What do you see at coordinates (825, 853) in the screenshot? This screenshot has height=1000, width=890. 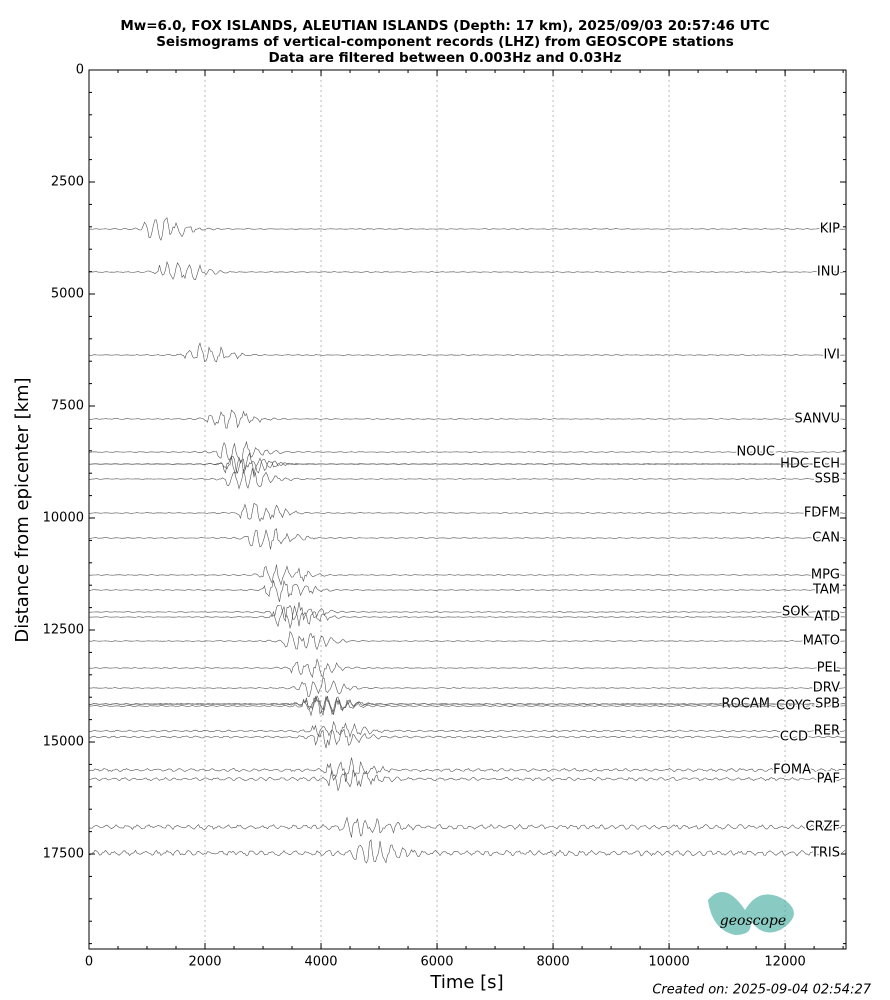 I see `station-label: TRIS` at bounding box center [825, 853].